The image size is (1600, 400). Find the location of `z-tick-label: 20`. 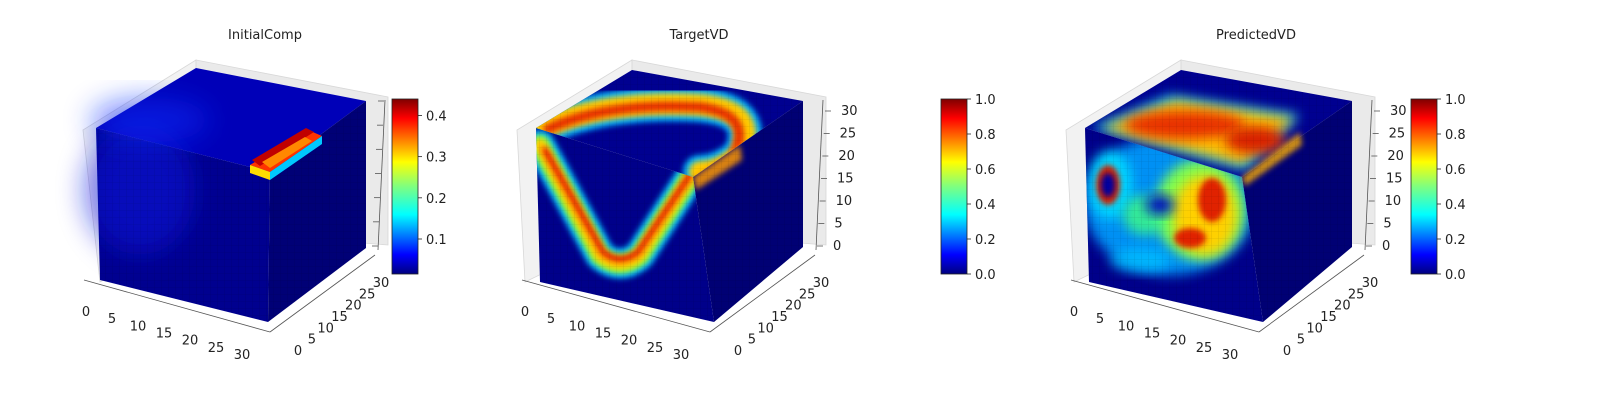

z-tick-label: 20 is located at coordinates (1395, 156).